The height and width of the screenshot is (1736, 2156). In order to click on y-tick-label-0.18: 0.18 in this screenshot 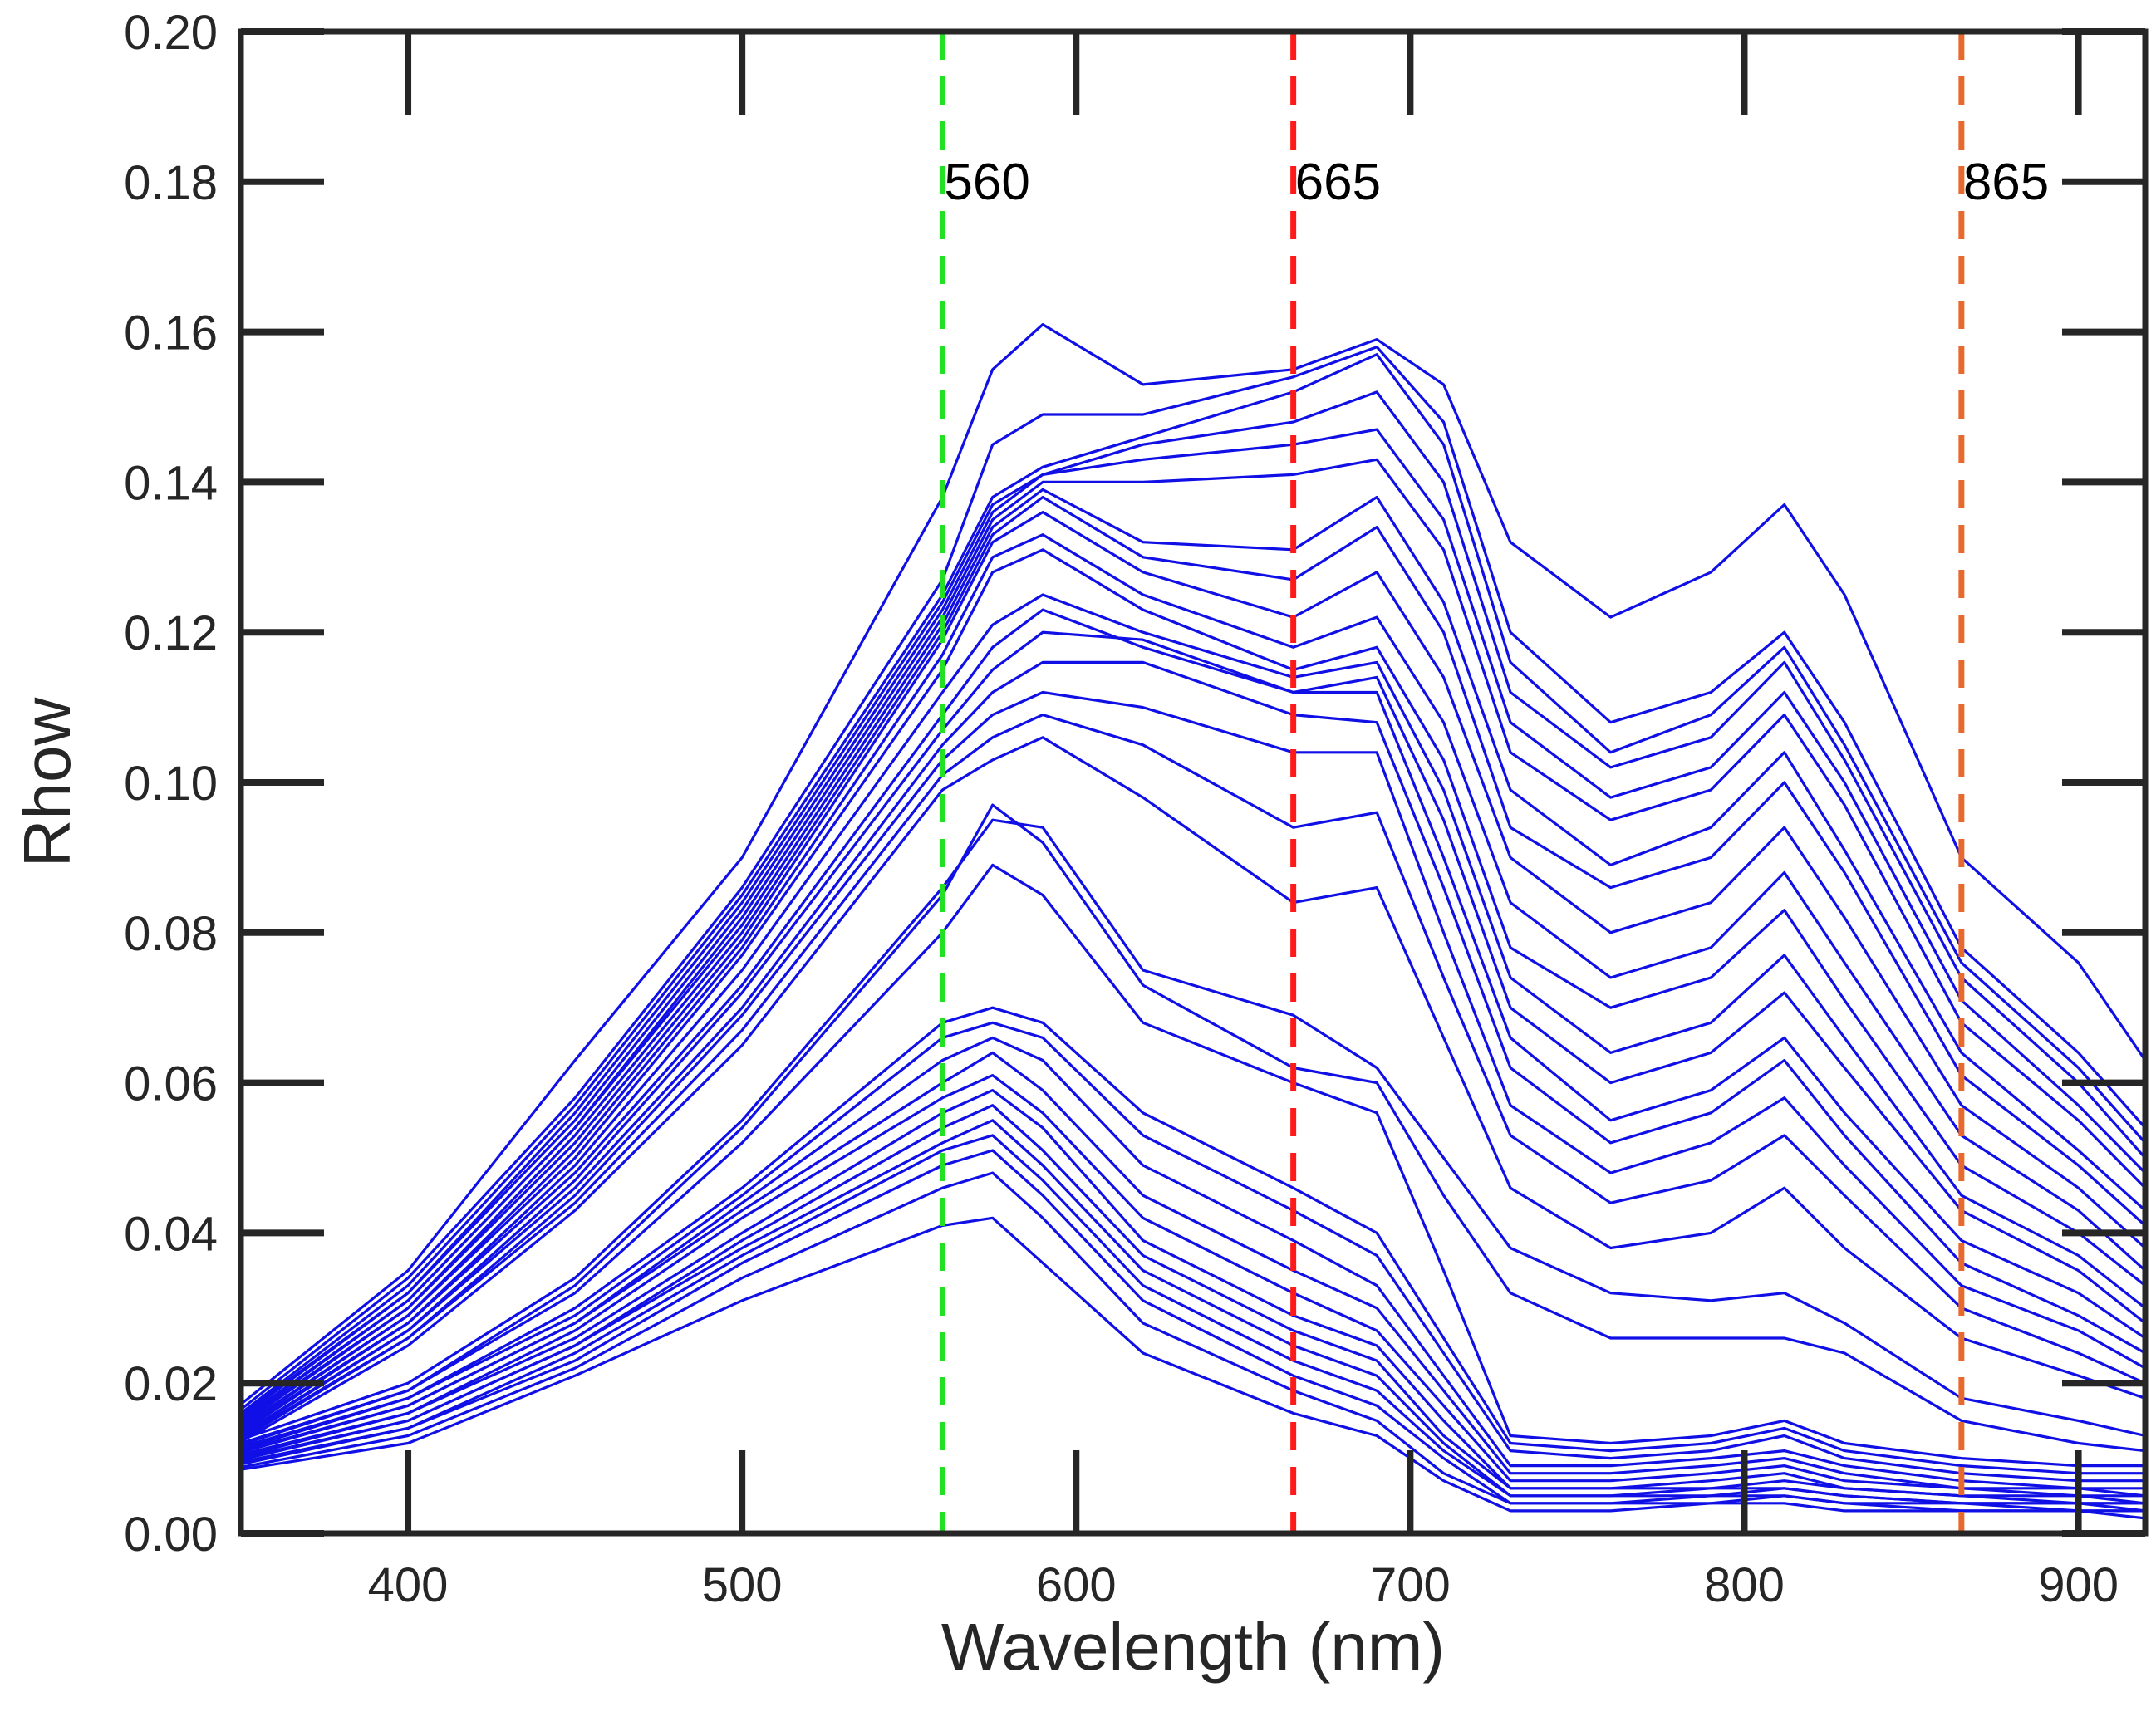, I will do `click(171, 183)`.